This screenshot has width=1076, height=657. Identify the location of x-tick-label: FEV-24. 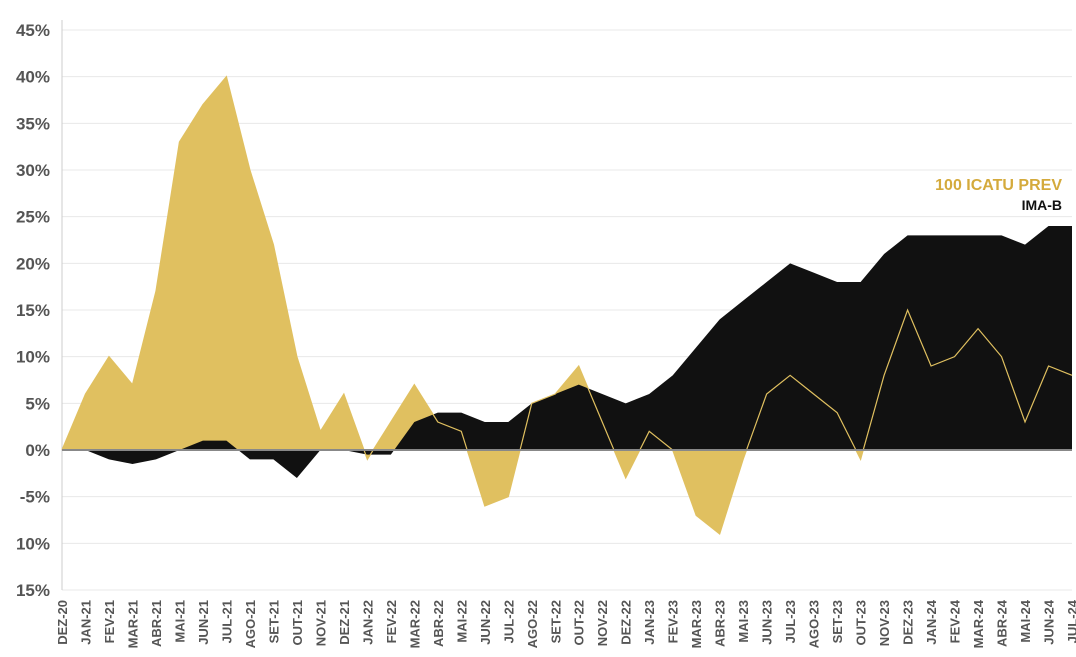
(955, 621).